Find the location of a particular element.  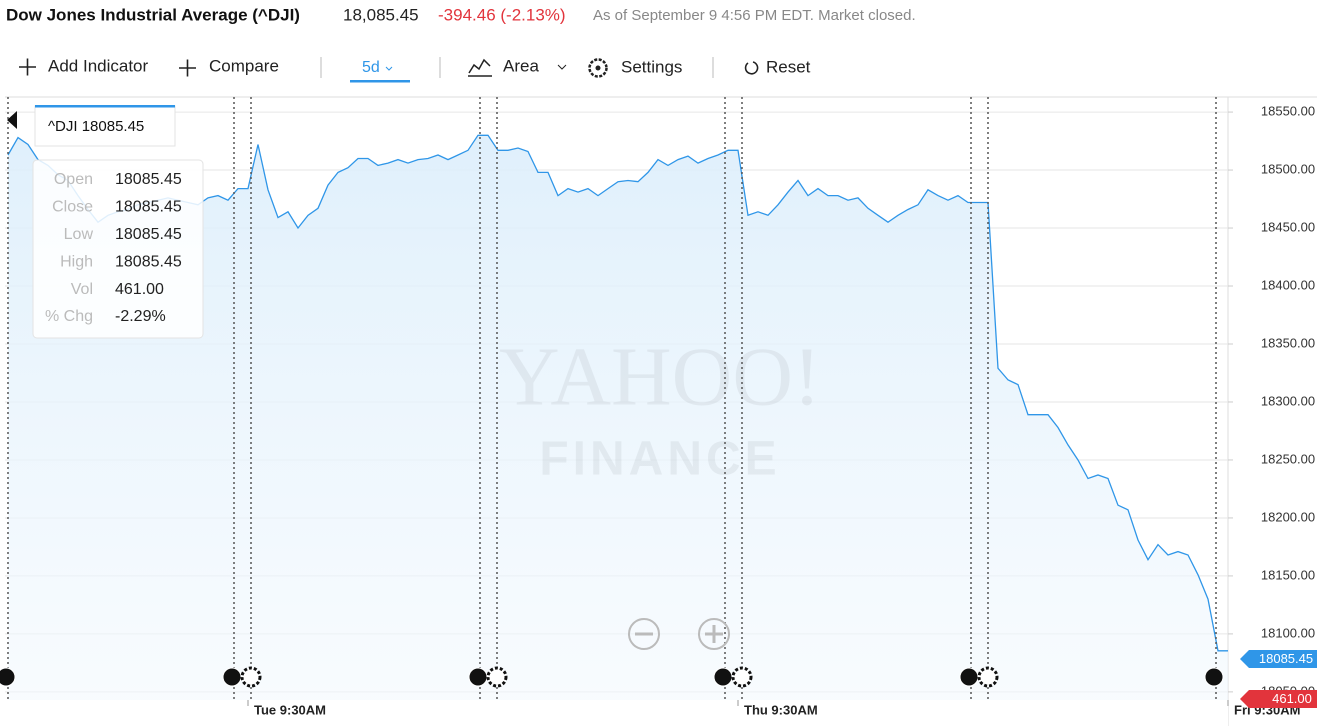

volume-tag is located at coordinates (1278, 699).